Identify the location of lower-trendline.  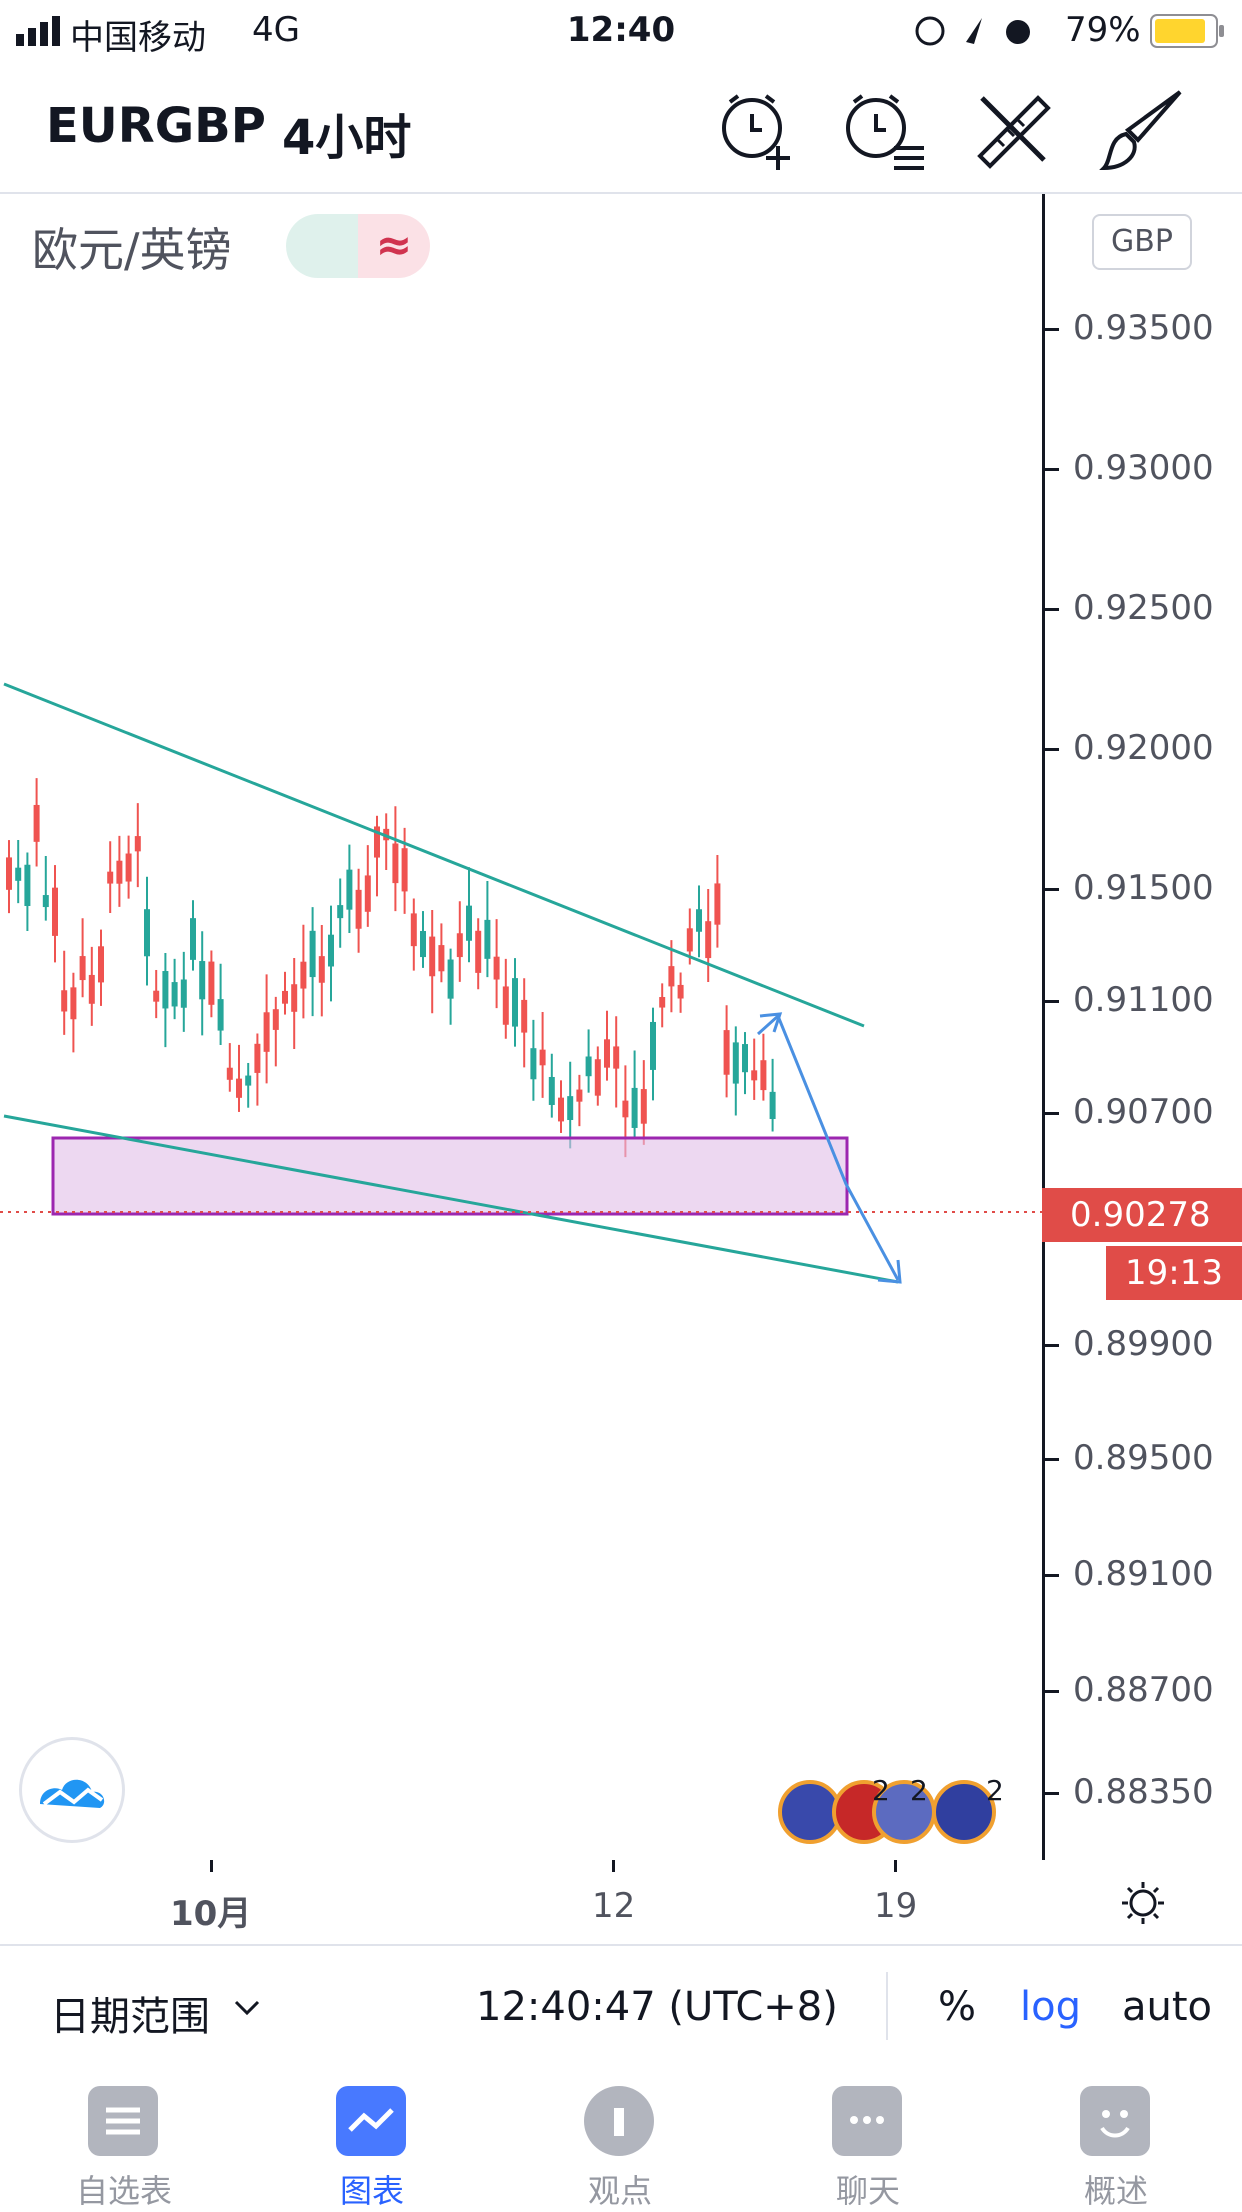
(451, 1199).